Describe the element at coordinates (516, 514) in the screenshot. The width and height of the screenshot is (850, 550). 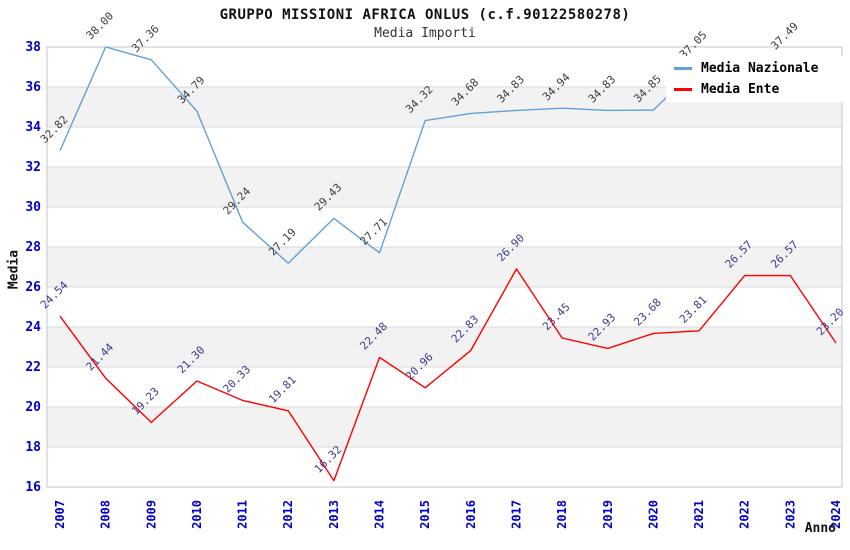
I see `x-tick-label: 2017` at that location.